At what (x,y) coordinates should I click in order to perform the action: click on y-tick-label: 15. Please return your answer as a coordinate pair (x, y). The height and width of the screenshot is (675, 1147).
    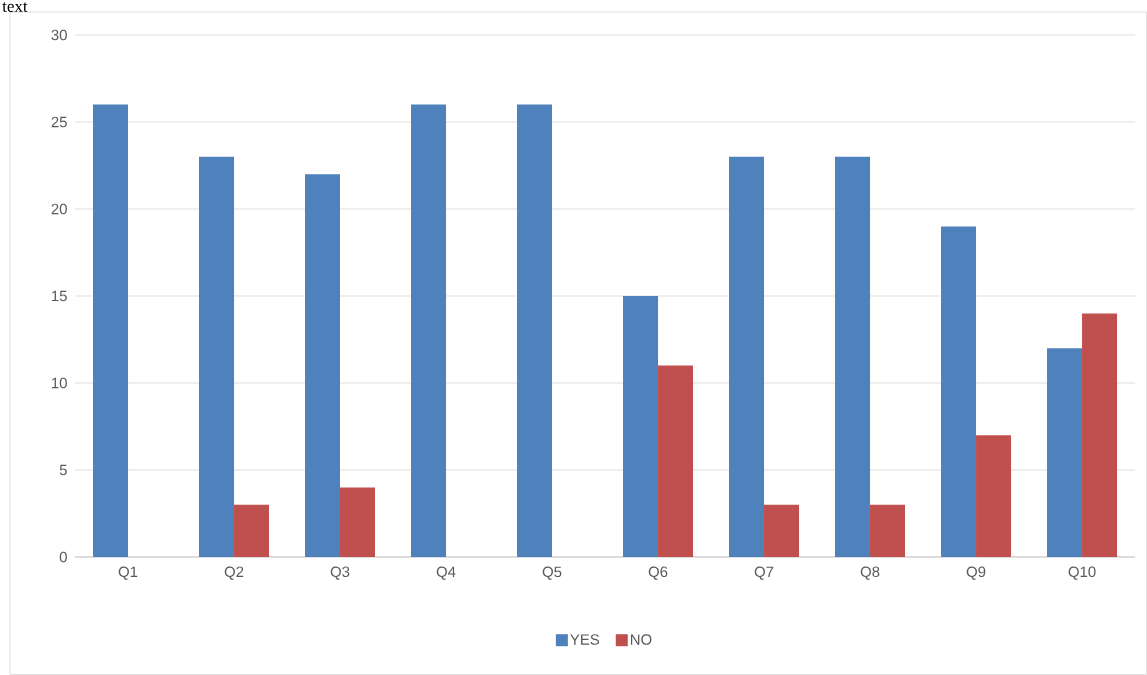
    Looking at the image, I should click on (59, 296).